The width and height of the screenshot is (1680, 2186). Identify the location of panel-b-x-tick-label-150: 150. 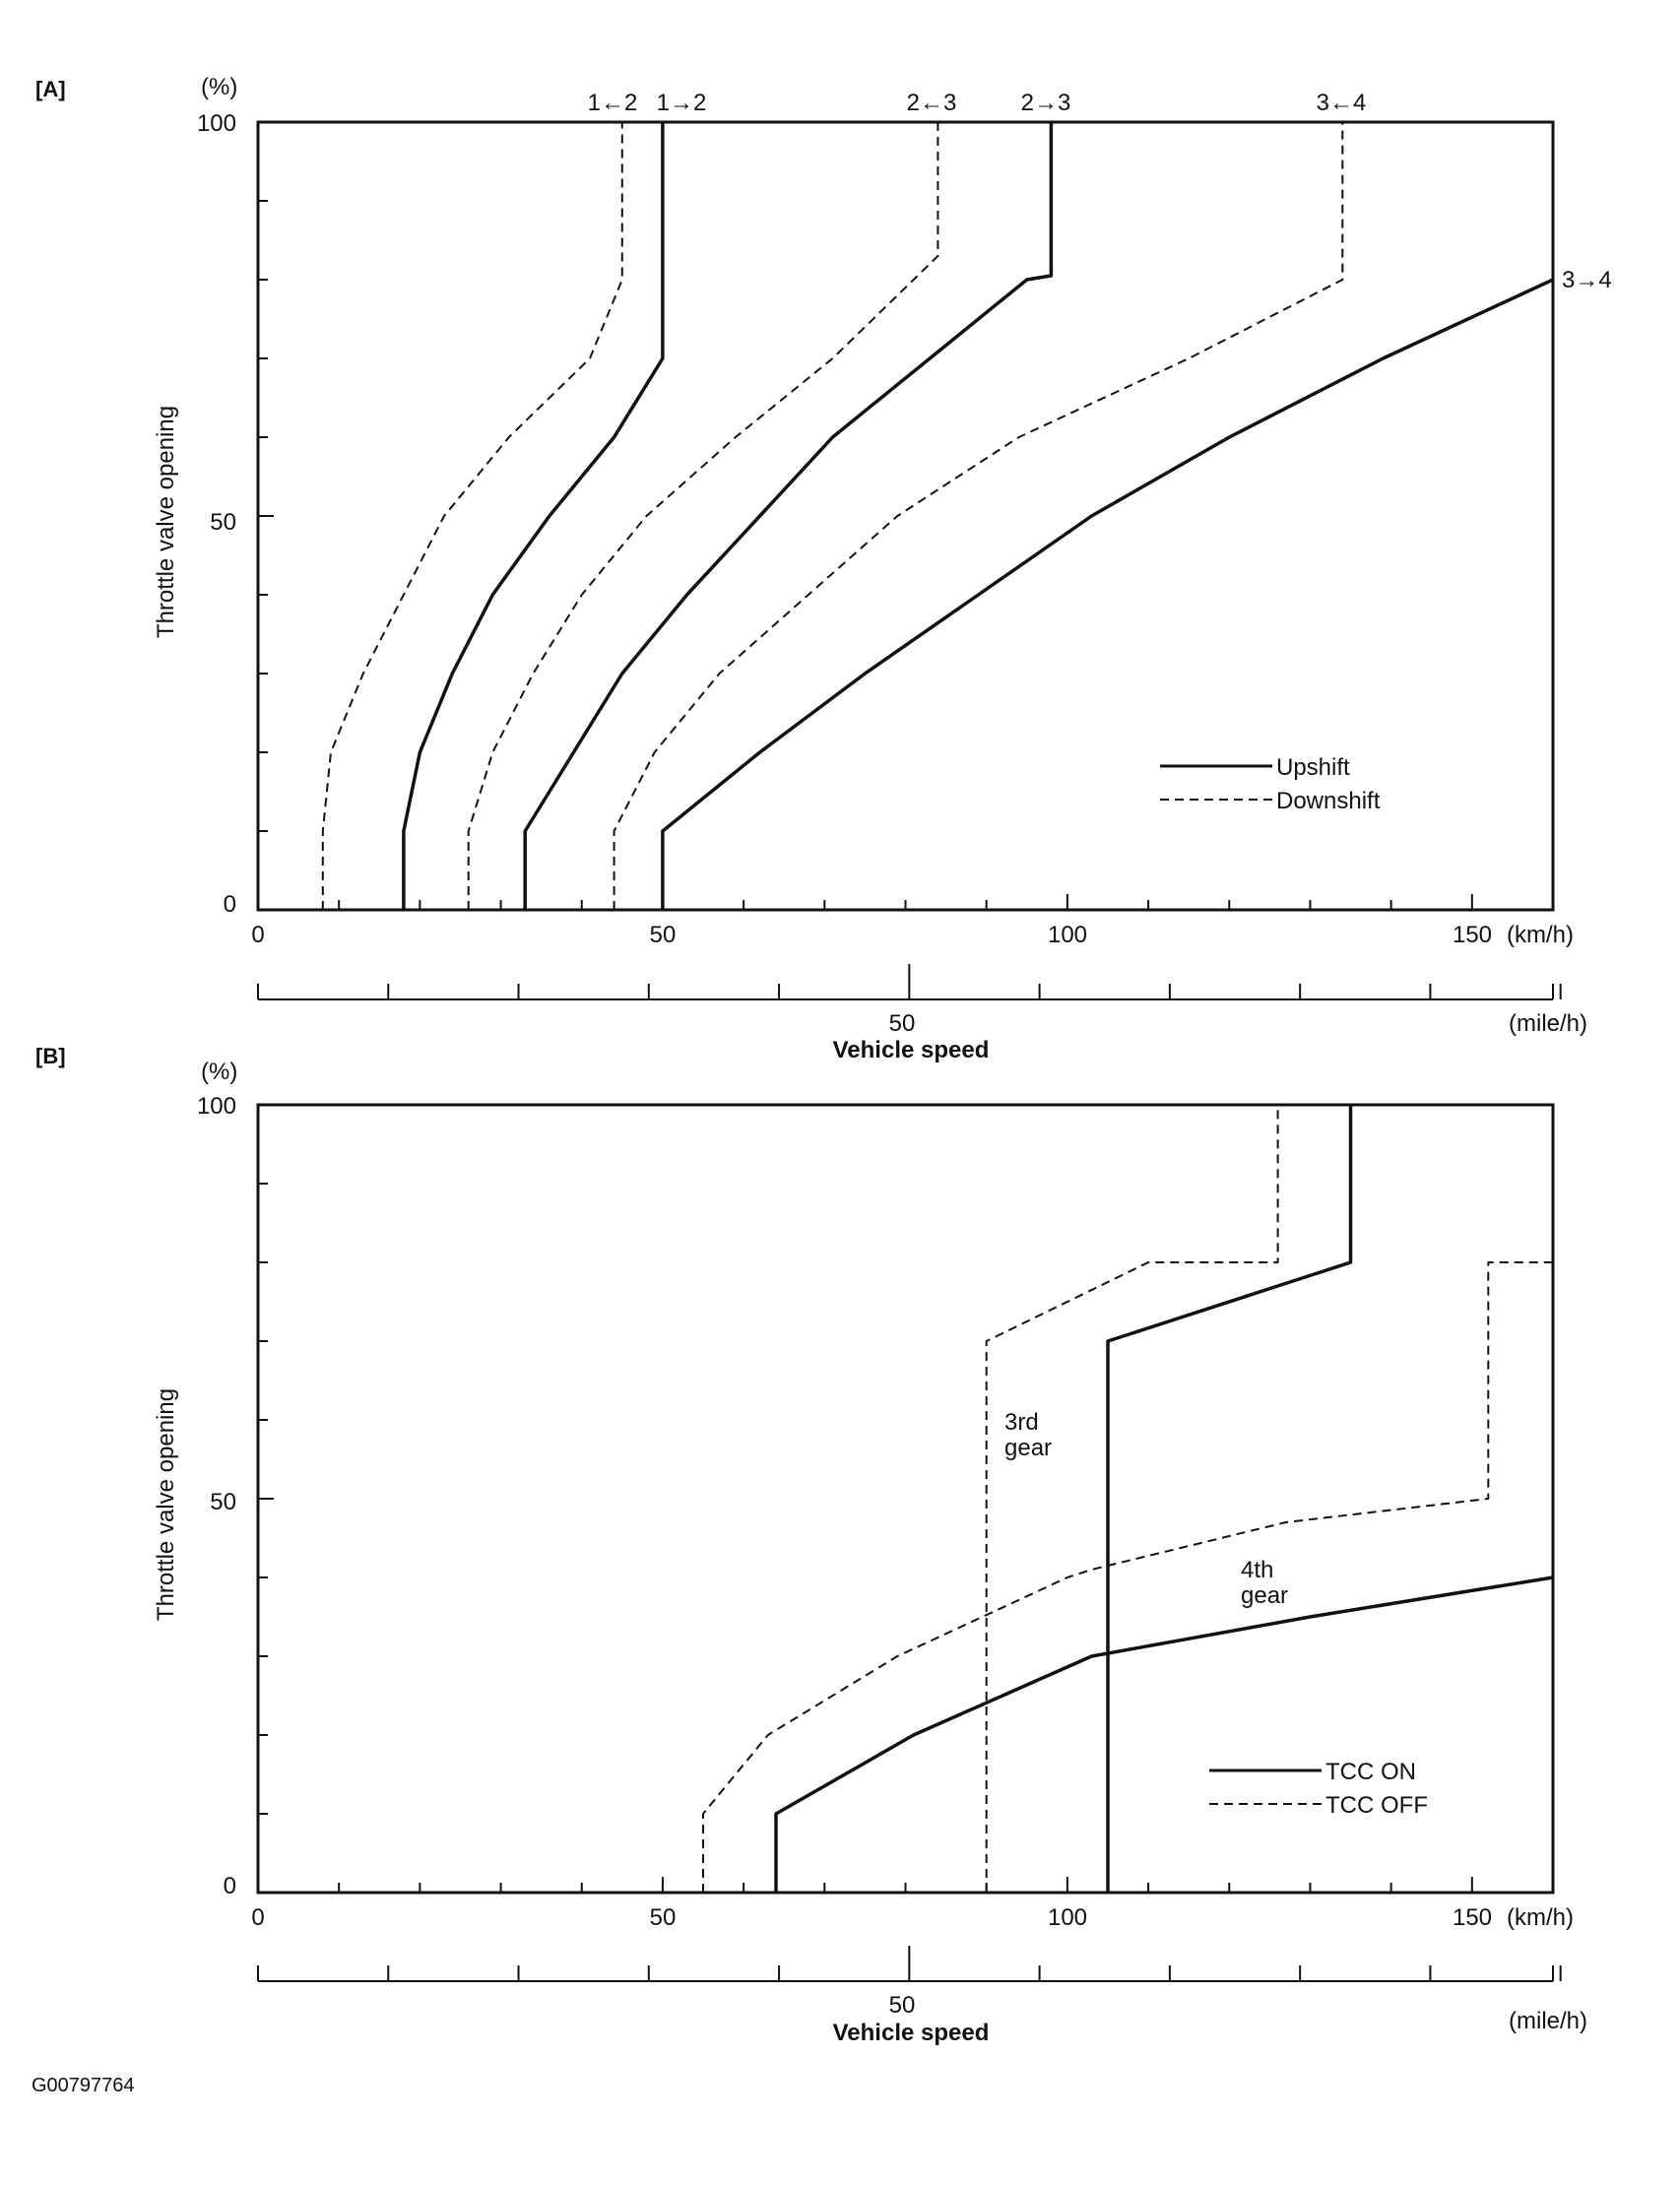
(1472, 1917).